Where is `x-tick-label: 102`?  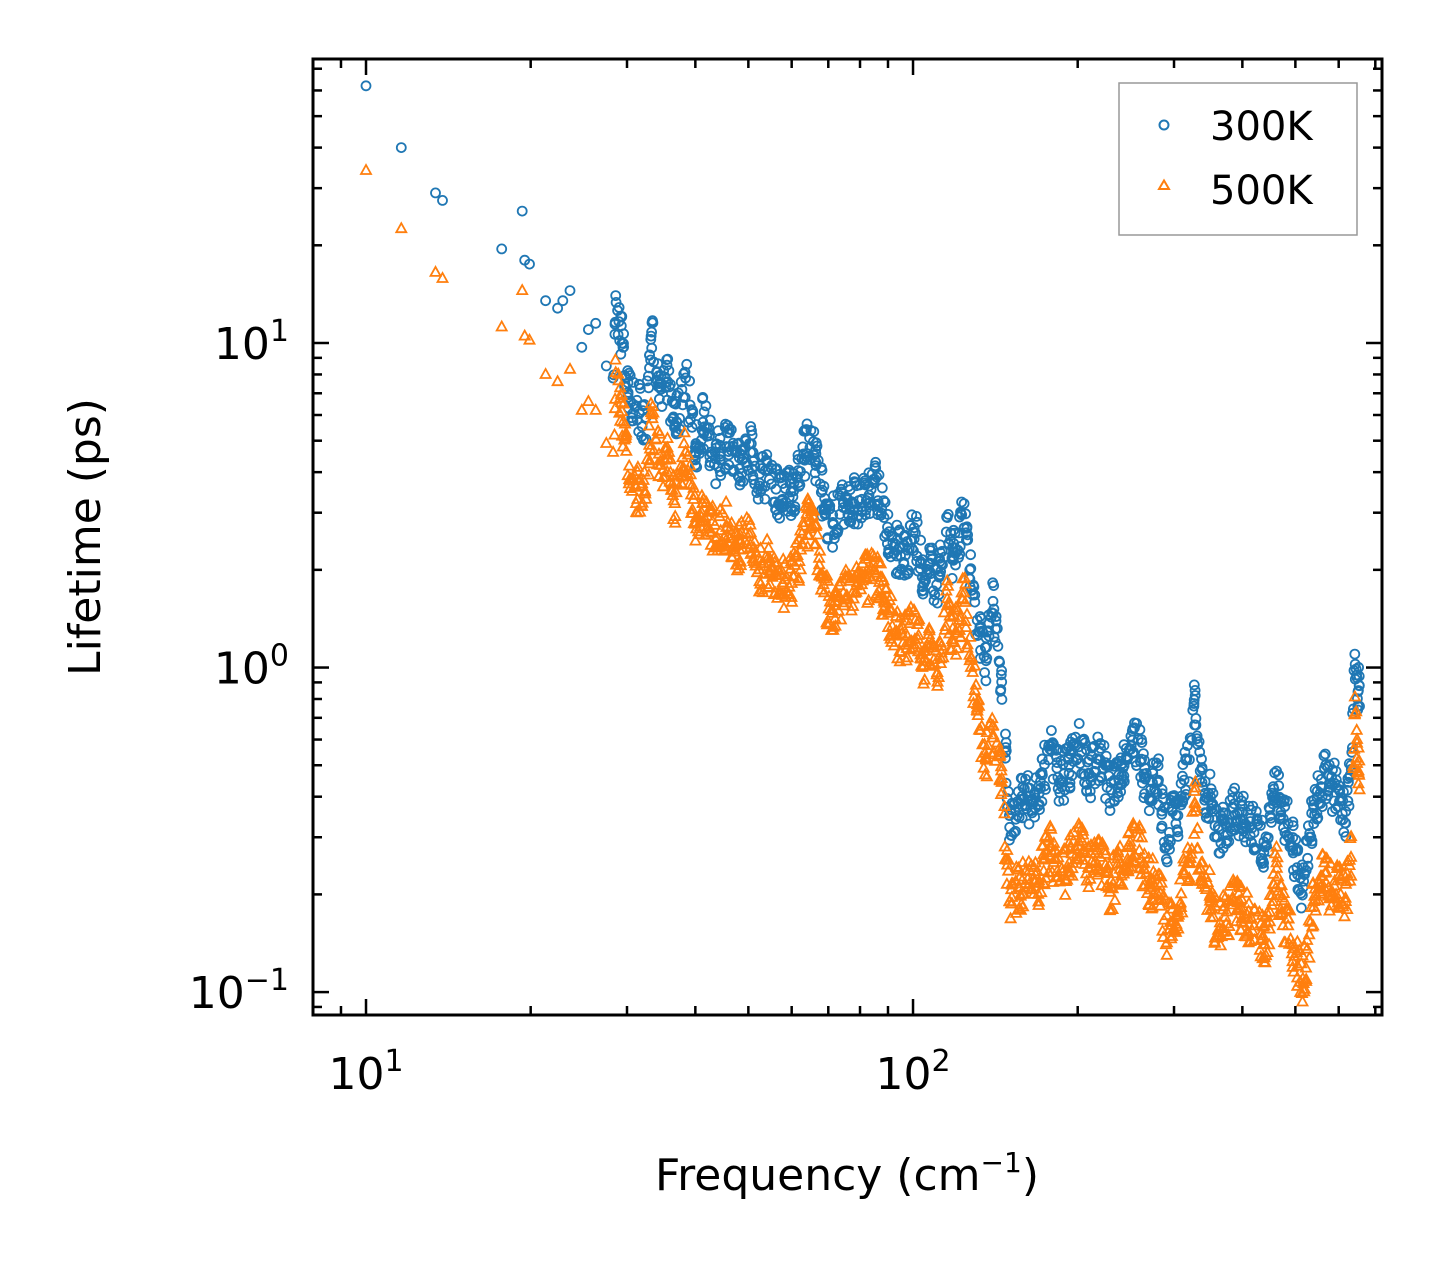
x-tick-label: 102 is located at coordinates (912, 1072).